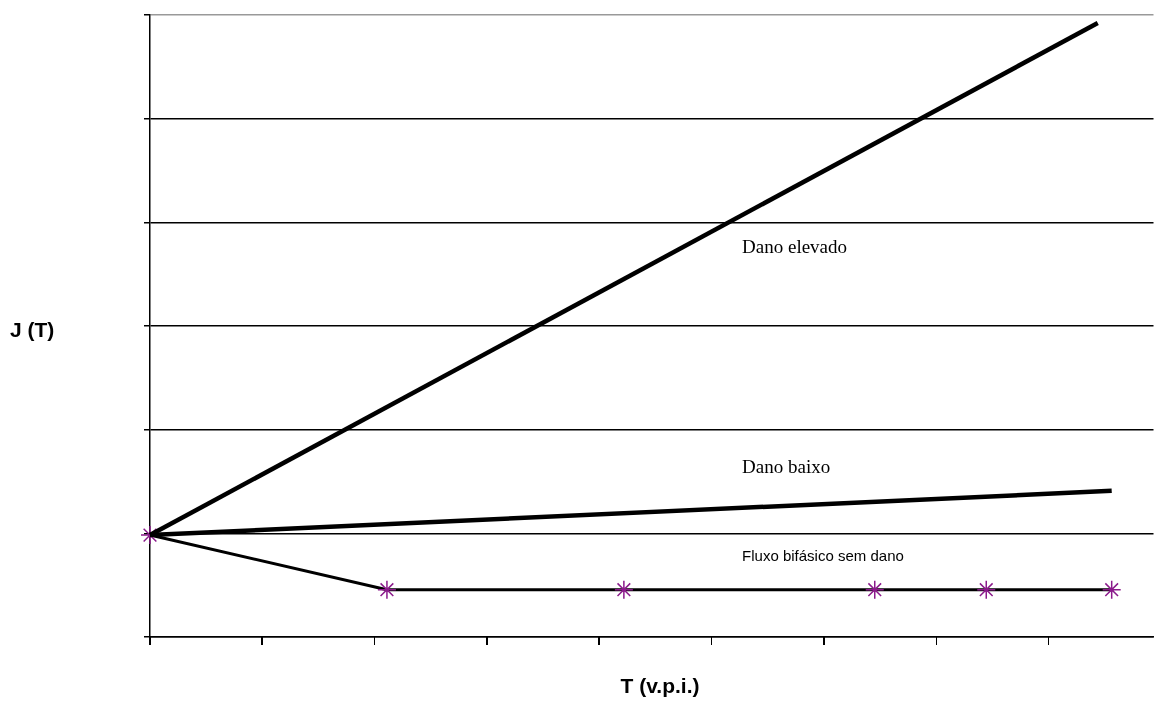 The width and height of the screenshot is (1164, 702). Describe the element at coordinates (823, 555) in the screenshot. I see `series-label: Fluxo bifásico sem dano` at that location.